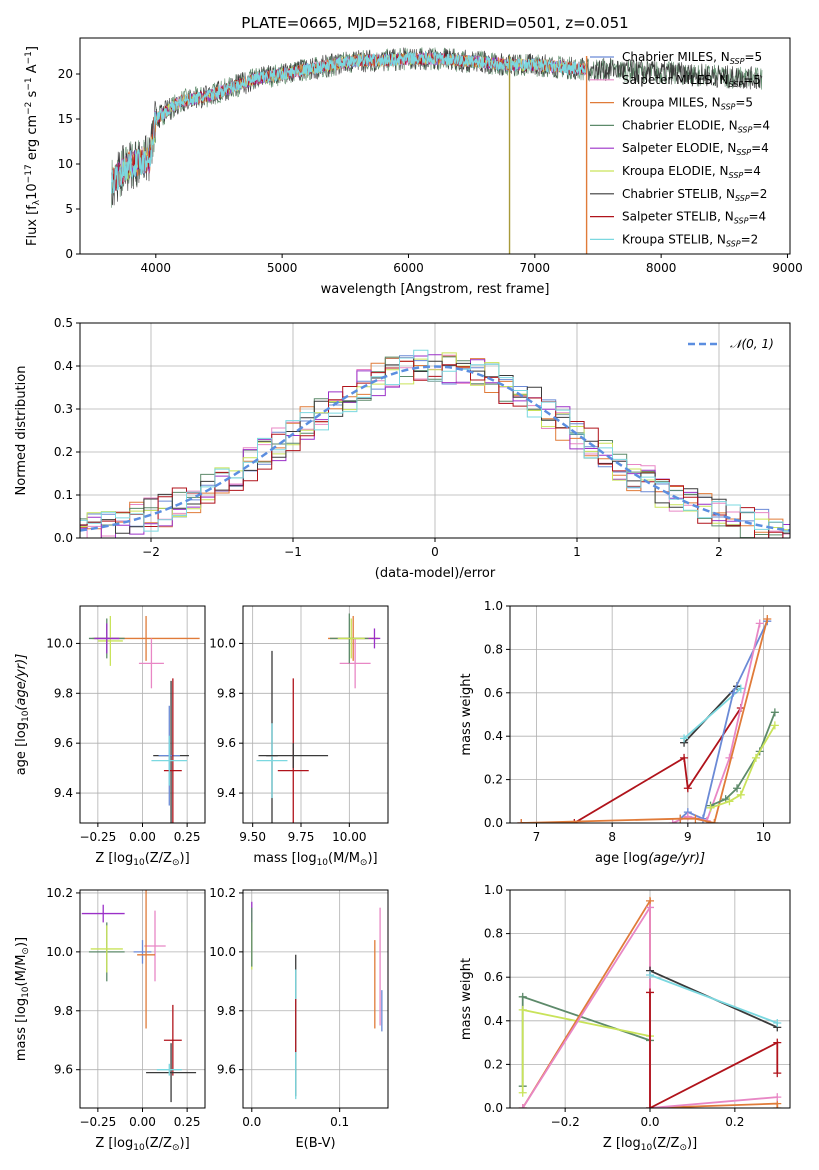 This screenshot has height=1170, width=819. I want to click on x-tick-label: 7000, so click(535, 268).